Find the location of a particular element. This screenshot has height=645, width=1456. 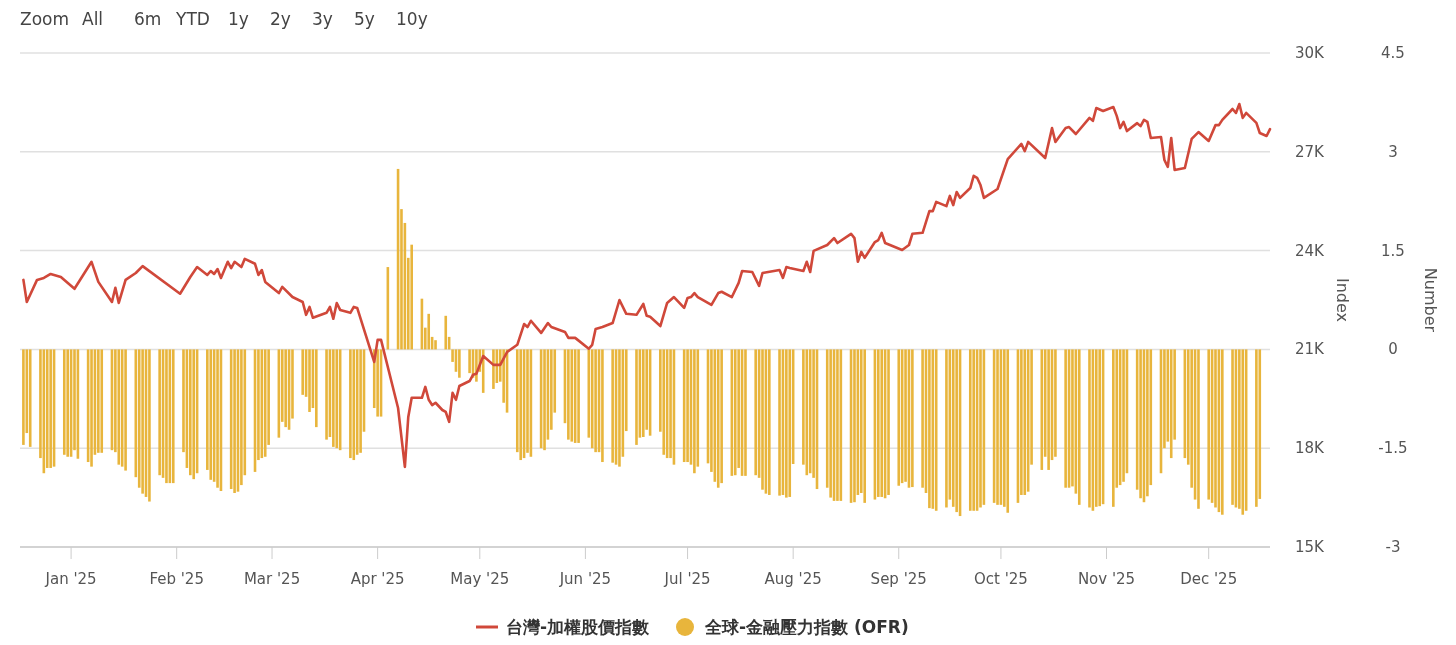

y-axis-title: Index is located at coordinates (1342, 300).